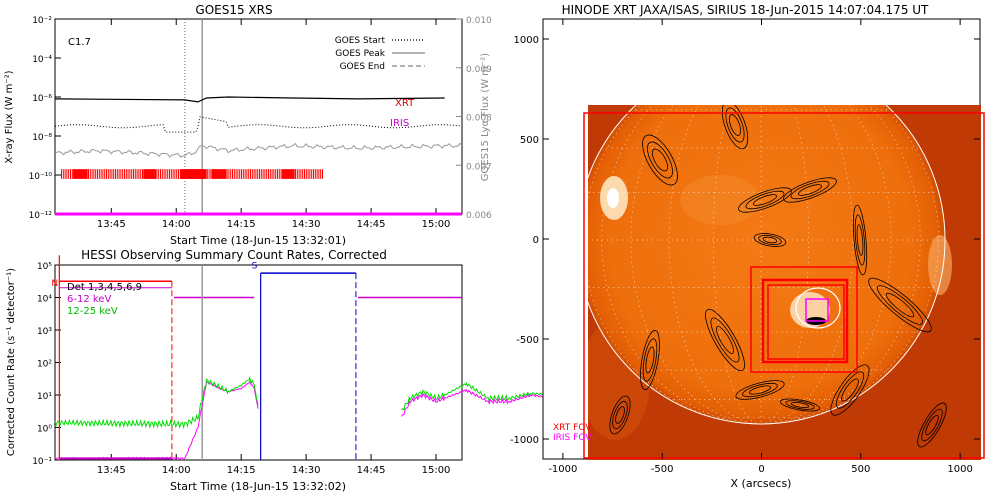  What do you see at coordinates (536, 240) in the screenshot?
I see `xrt-ytick-label: 0` at bounding box center [536, 240].